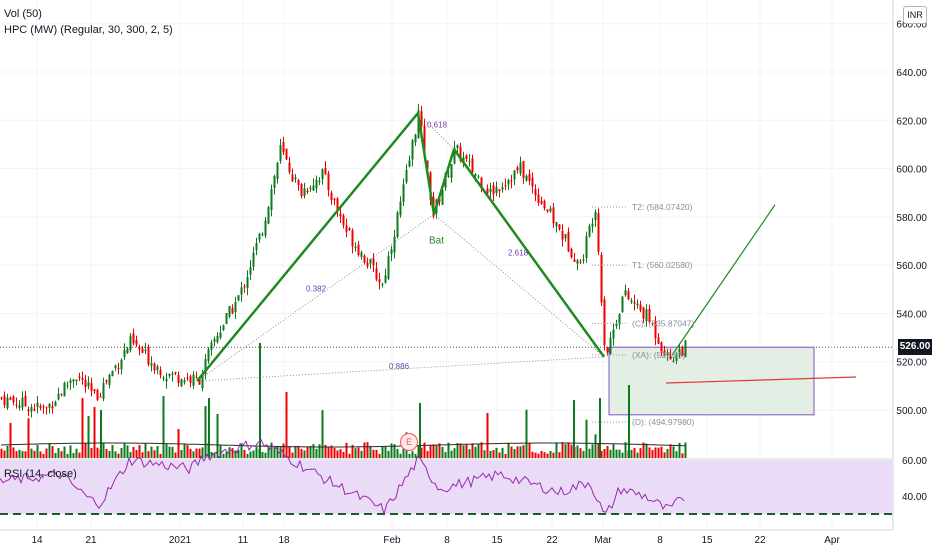 This screenshot has height=550, width=932. What do you see at coordinates (761, 380) in the screenshot?
I see `support-line` at bounding box center [761, 380].